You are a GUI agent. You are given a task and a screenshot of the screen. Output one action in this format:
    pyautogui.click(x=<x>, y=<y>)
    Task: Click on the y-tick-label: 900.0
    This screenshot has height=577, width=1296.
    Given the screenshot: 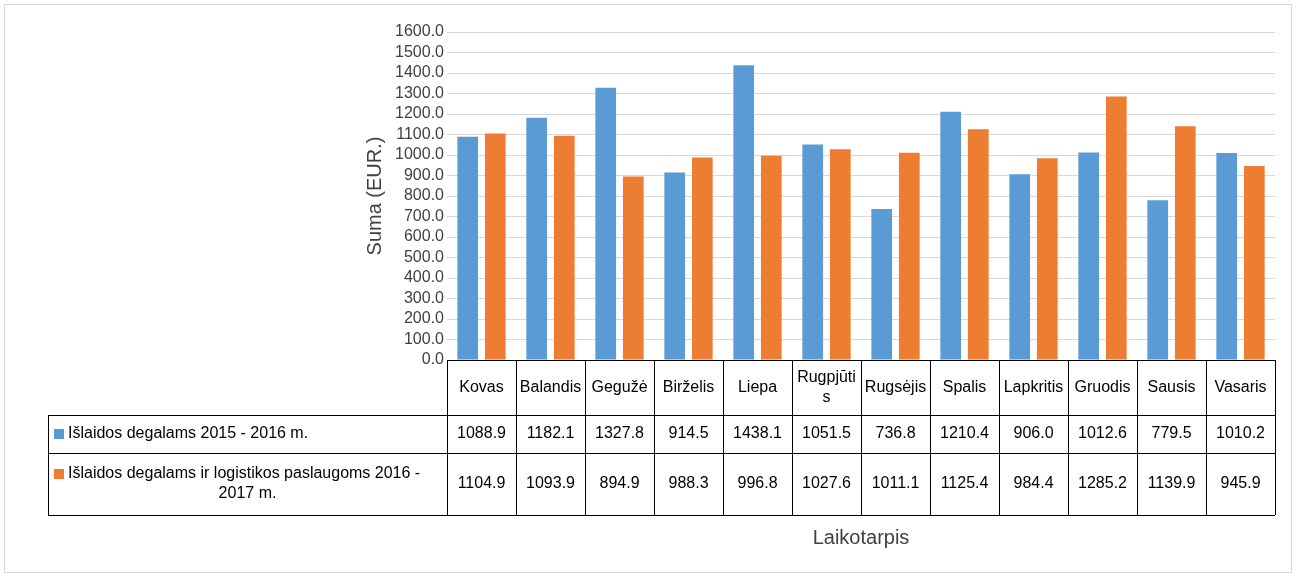 What is the action you would take?
    pyautogui.click(x=424, y=174)
    